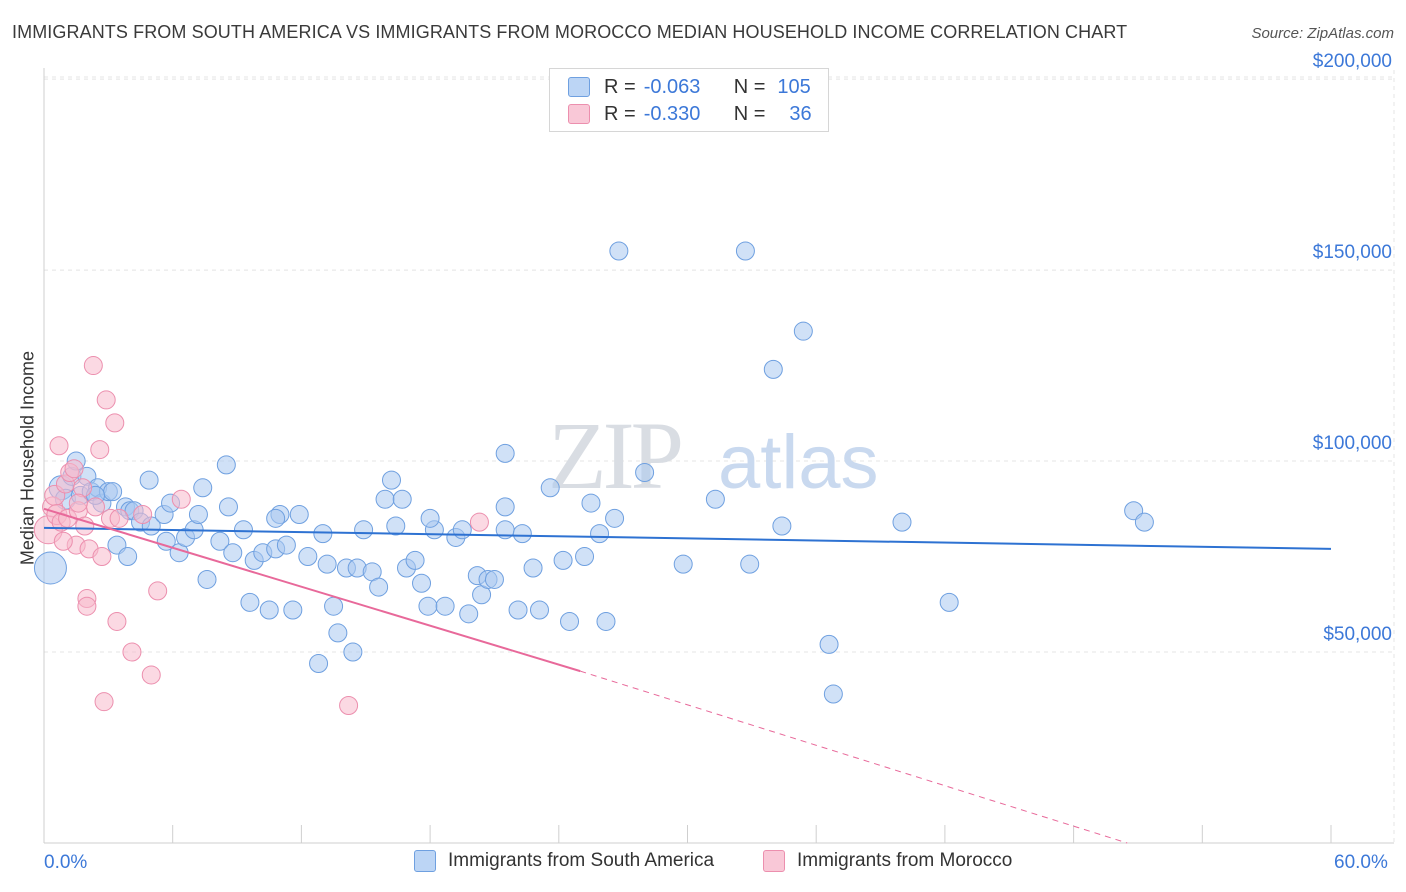 The height and width of the screenshot is (892, 1406). What do you see at coordinates (579, 114) in the screenshot?
I see `legend-swatch-pink` at bounding box center [579, 114].